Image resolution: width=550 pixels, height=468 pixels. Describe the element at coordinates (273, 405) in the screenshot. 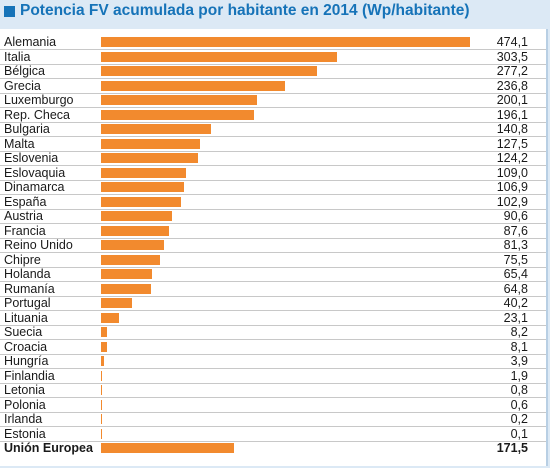

I see `bar-row: Polonia 0,6` at that location.